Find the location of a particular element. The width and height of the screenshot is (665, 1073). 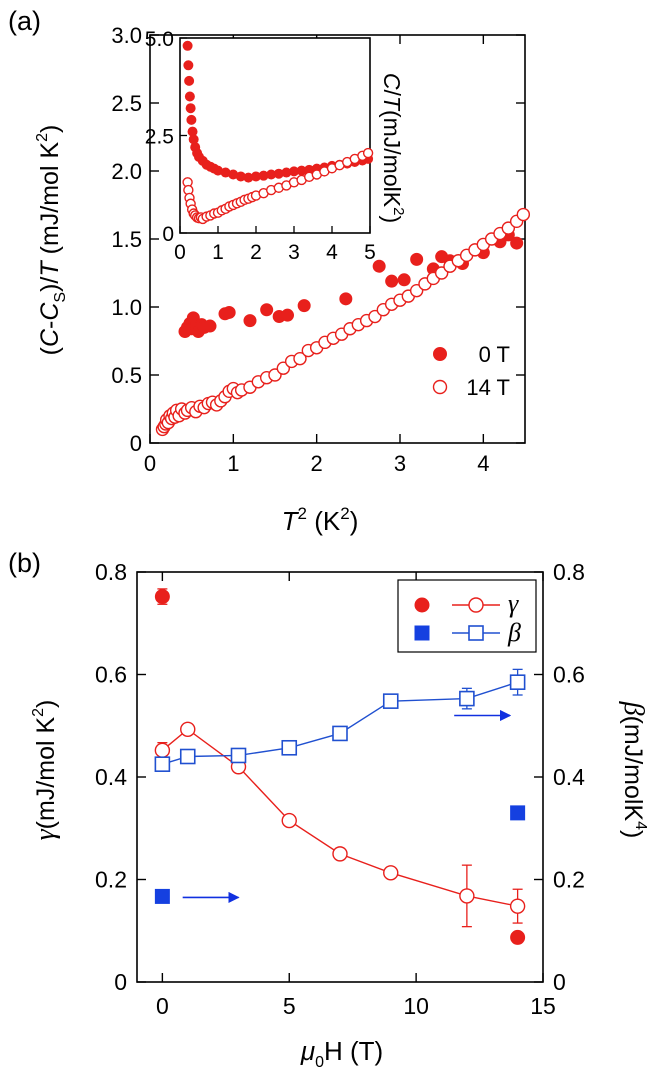

legend-marker-gamma-filled is located at coordinates (422, 605).